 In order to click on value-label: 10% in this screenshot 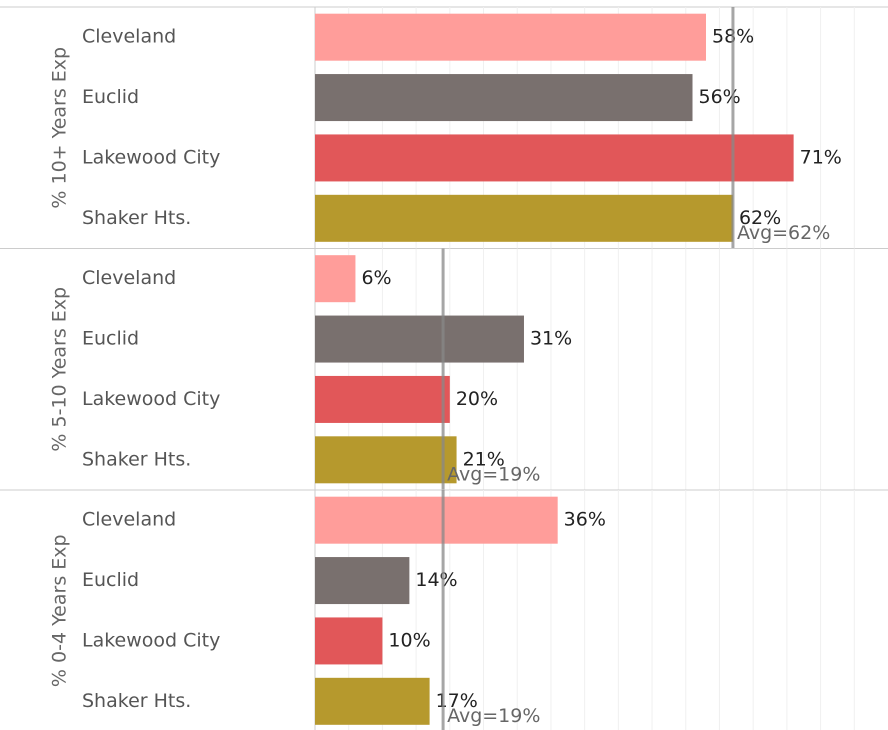, I will do `click(409, 640)`.